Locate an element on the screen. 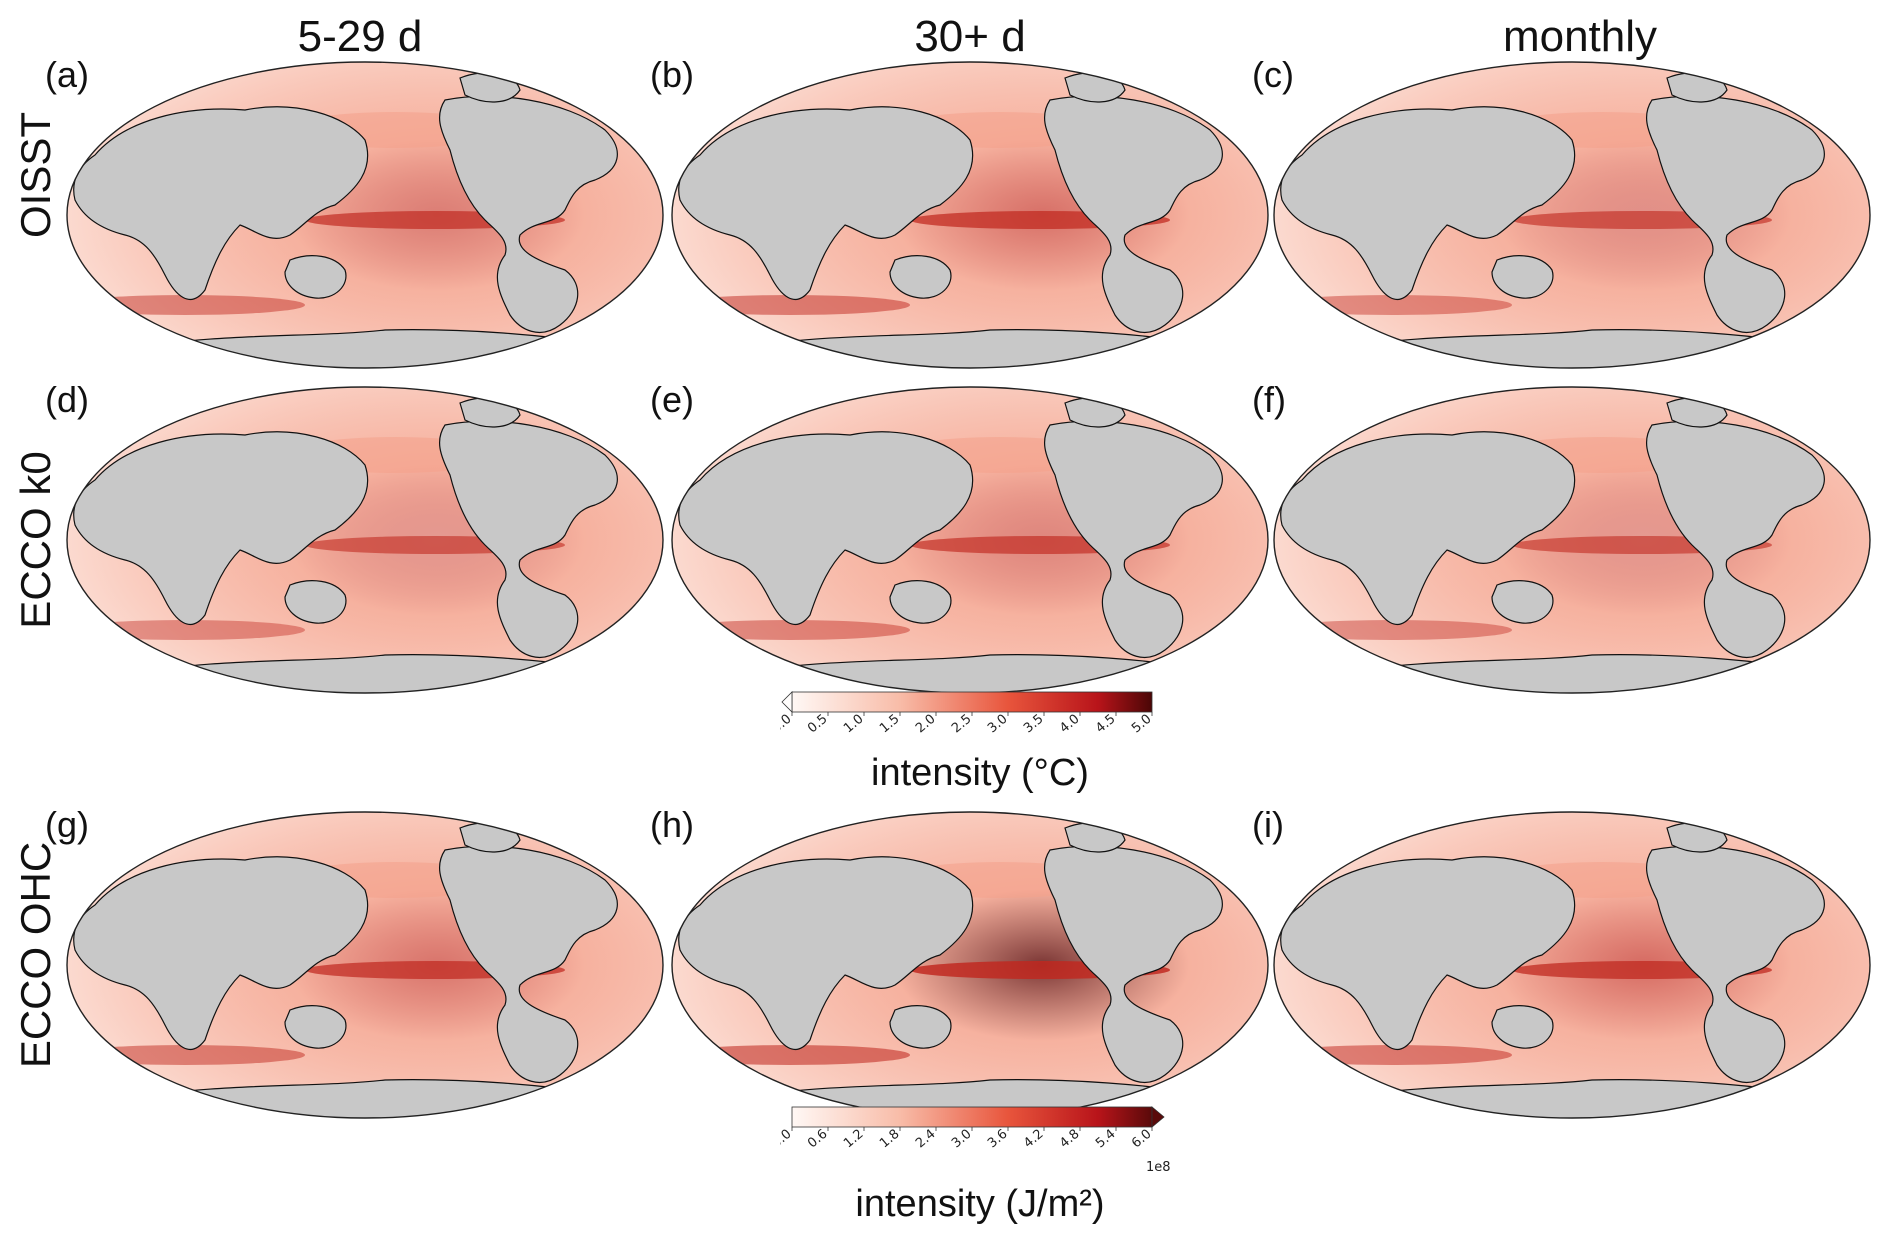 The image size is (1892, 1250). colorbar-sst-title: intensity (°C) is located at coordinates (980, 773).